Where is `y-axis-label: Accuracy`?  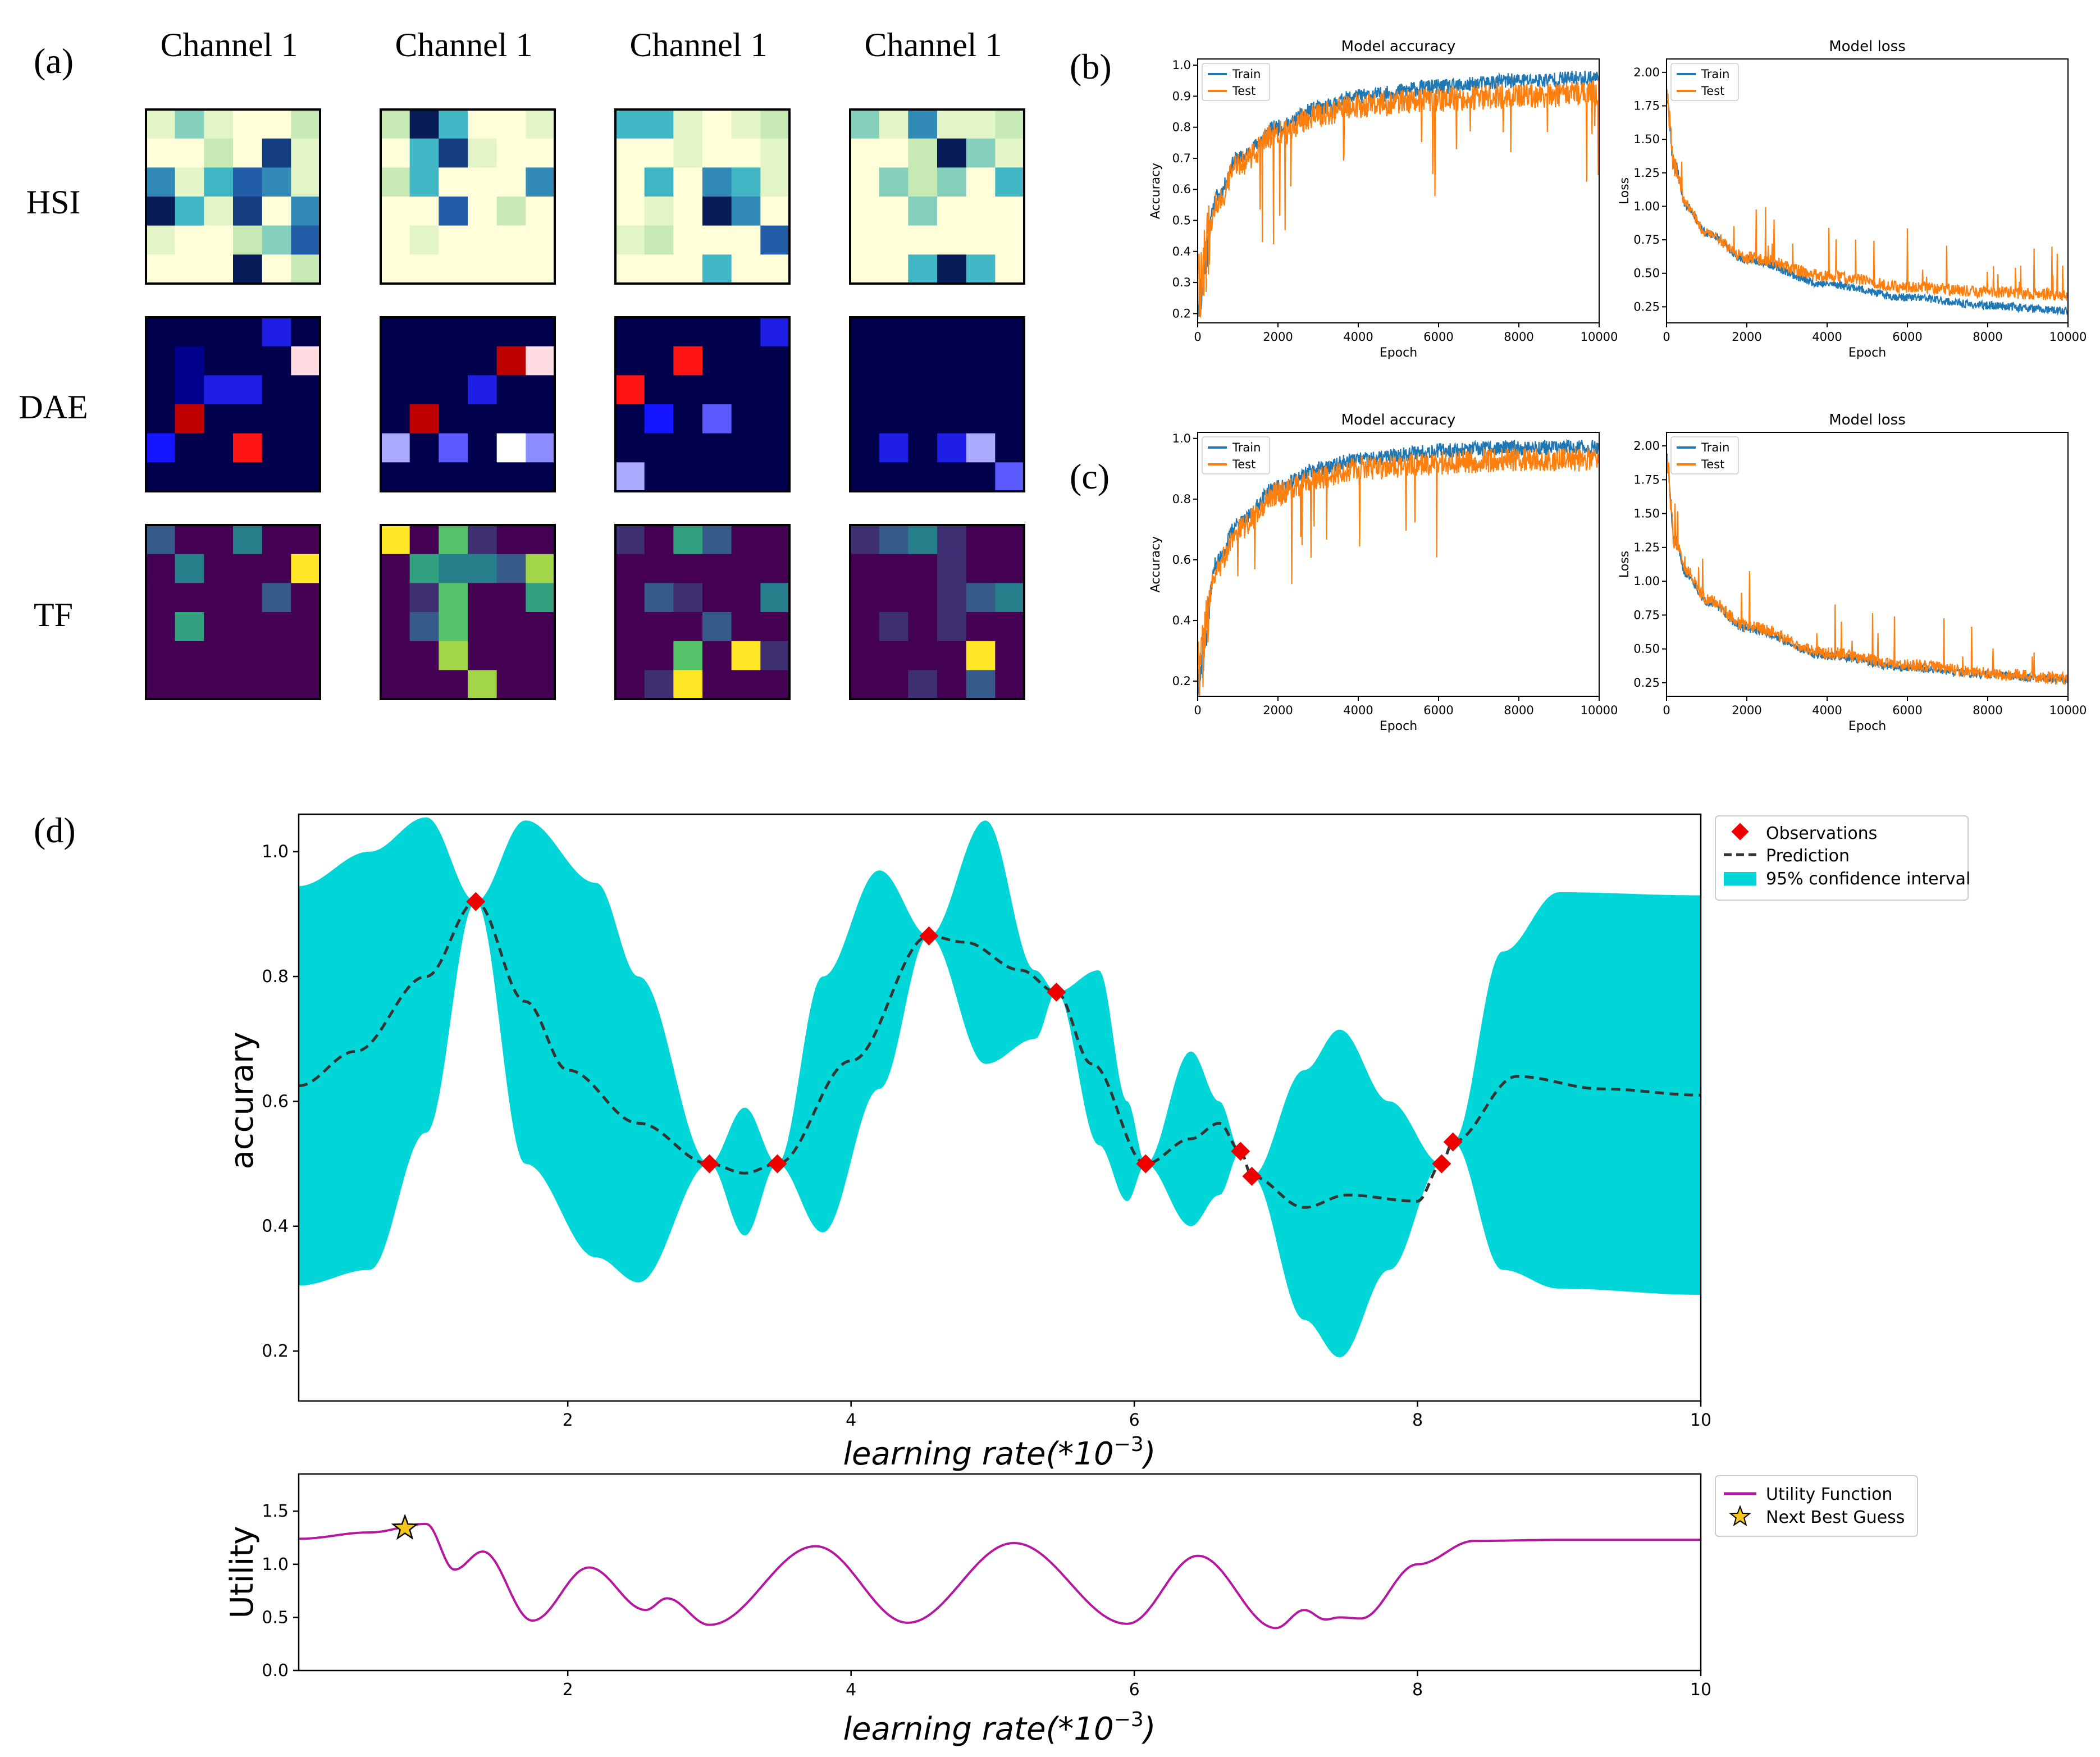 y-axis-label: Accuracy is located at coordinates (1156, 564).